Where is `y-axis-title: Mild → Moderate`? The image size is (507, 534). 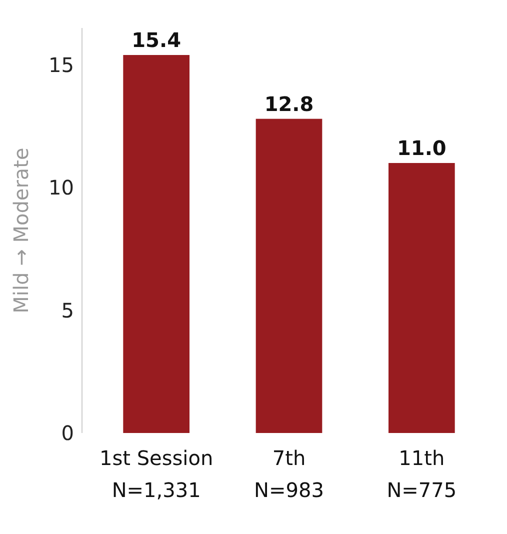 y-axis-title: Mild → Moderate is located at coordinates (21, 231).